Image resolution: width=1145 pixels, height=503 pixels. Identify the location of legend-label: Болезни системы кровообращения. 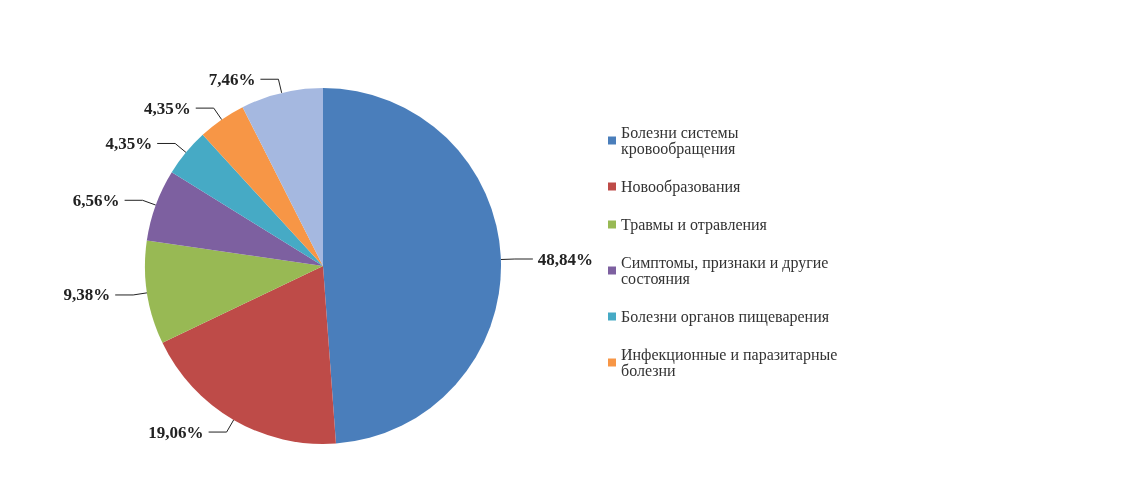
(682, 141).